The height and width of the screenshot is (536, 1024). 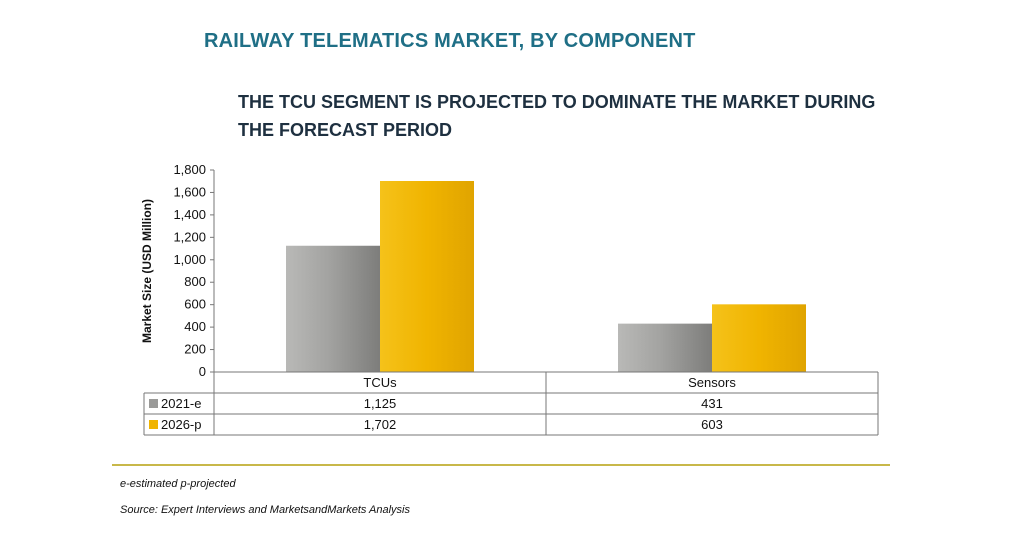 I want to click on y-tick-label: 1,200, so click(x=189, y=236).